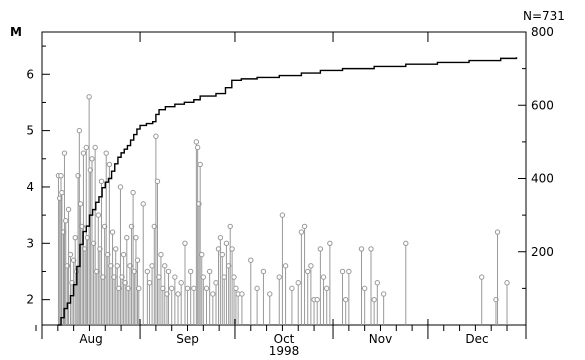 Image resolution: width=585 pixels, height=360 pixels. What do you see at coordinates (542, 179) in the screenshot?
I see `right-tick-label: 400` at bounding box center [542, 179].